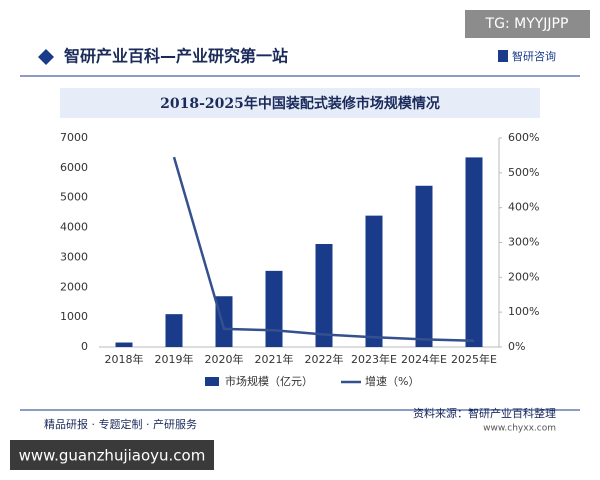 The height and width of the screenshot is (480, 600). I want to click on y-tick-label: 5000, so click(74, 197).